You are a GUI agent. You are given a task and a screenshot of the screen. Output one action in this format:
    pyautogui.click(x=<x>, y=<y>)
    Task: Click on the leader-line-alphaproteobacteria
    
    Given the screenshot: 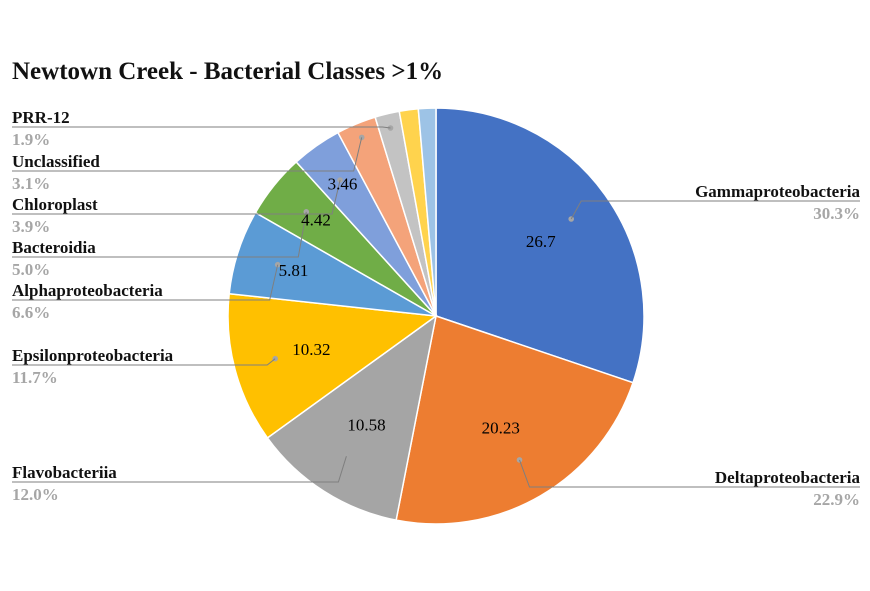 What is the action you would take?
    pyautogui.click(x=145, y=282)
    